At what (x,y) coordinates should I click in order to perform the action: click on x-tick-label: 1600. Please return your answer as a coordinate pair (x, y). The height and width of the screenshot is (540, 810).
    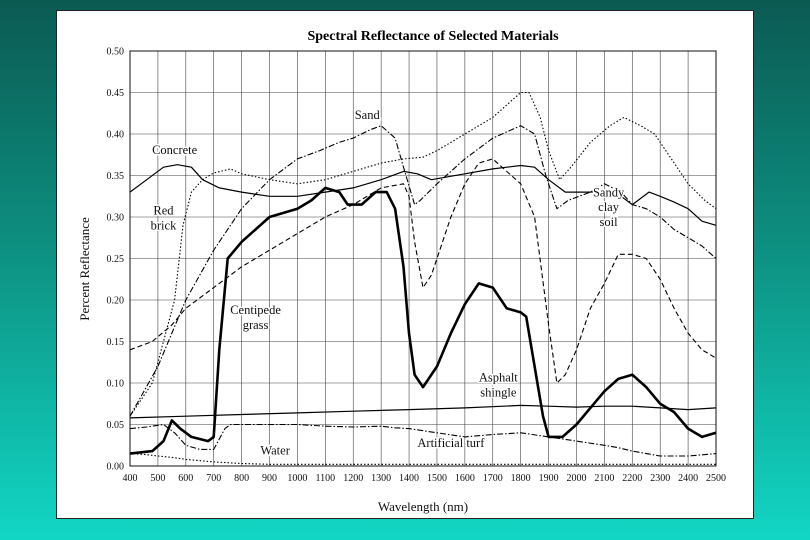
    Looking at the image, I should click on (465, 478).